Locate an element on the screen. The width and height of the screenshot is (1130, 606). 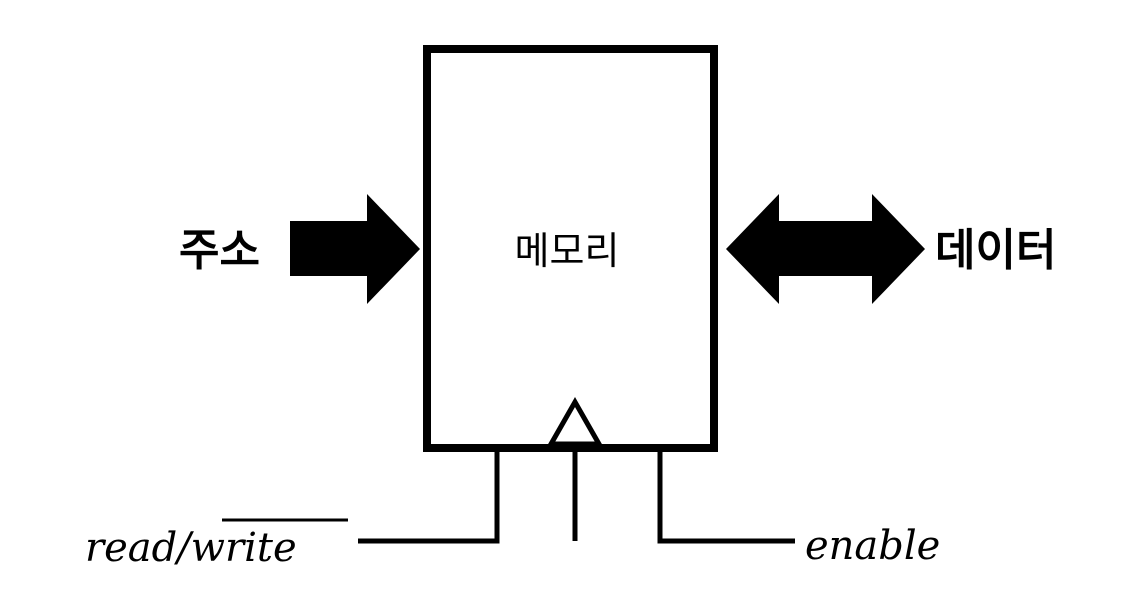
address-label: 주소 is located at coordinates (219, 250).